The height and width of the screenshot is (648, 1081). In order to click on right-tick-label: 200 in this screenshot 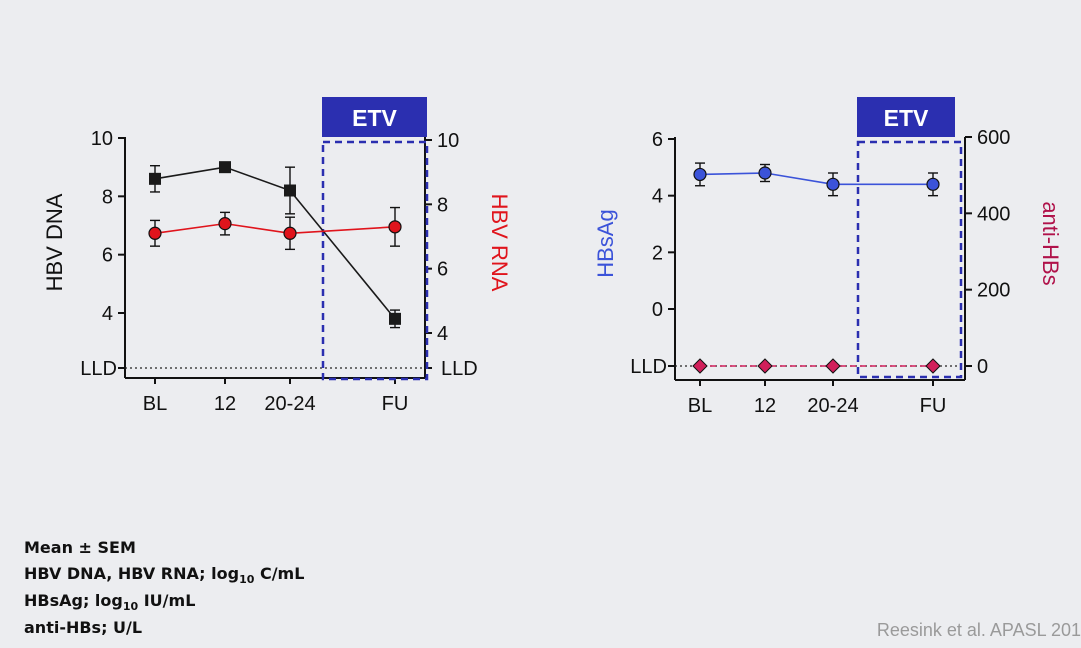, I will do `click(993, 291)`.